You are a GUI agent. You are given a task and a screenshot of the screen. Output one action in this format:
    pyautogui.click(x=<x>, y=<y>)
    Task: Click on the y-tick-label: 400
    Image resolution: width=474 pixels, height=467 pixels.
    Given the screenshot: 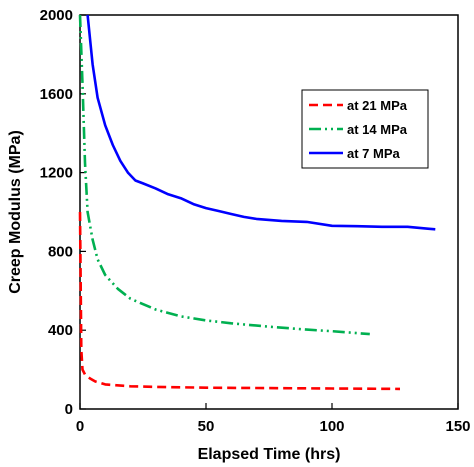 What is the action you would take?
    pyautogui.click(x=60, y=330)
    